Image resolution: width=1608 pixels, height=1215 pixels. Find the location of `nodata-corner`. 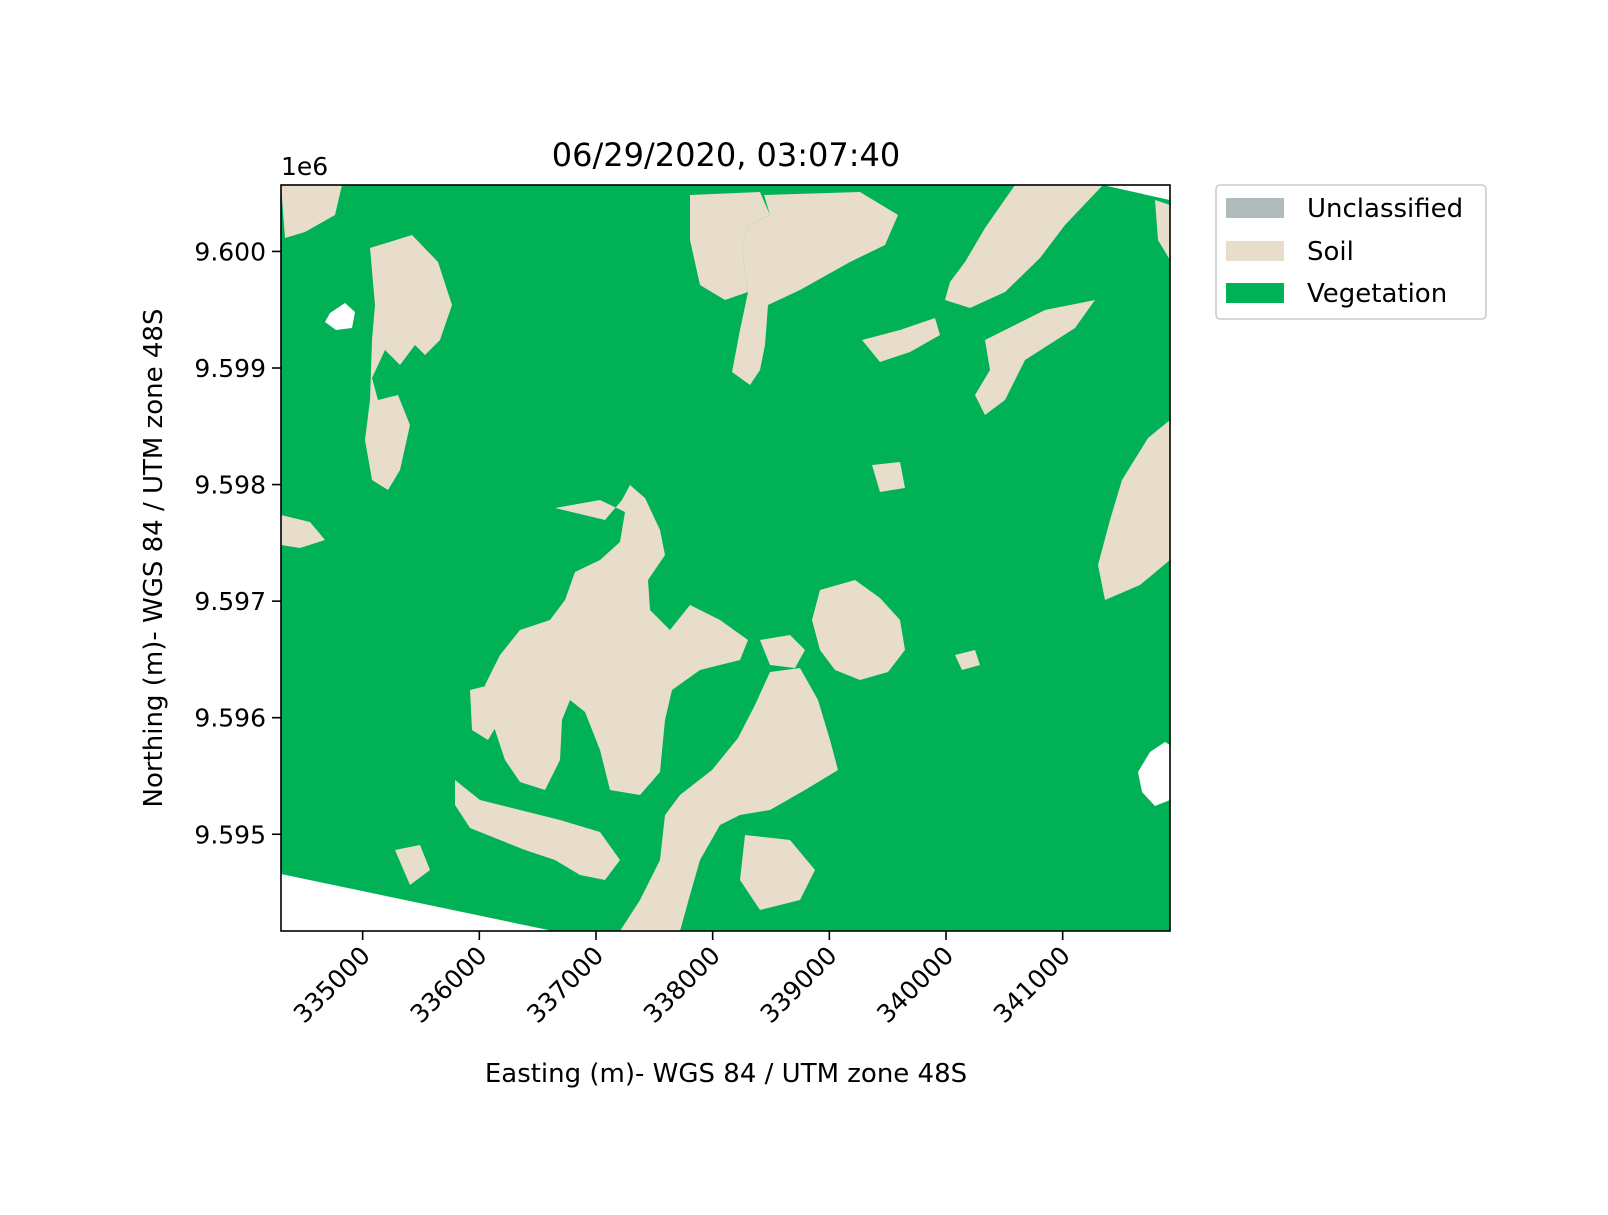

nodata-corner is located at coordinates (1136, 192).